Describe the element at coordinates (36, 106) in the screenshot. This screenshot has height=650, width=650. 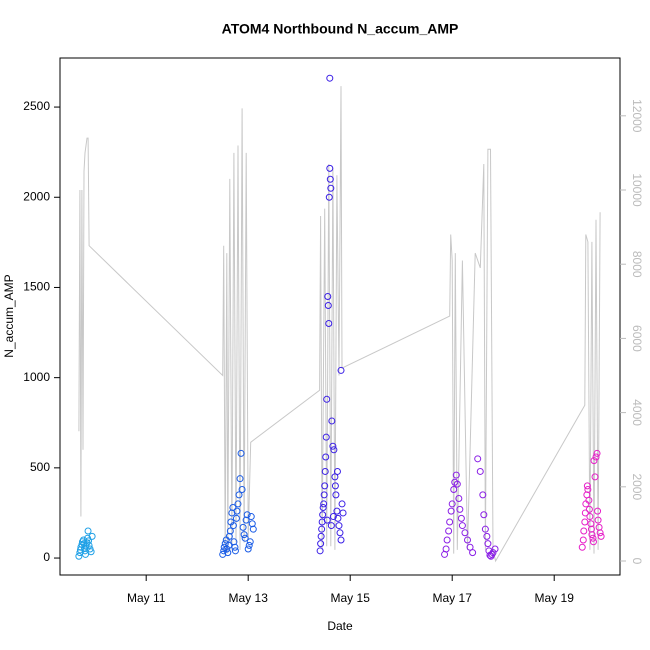
I see `y-tick-label: 2500` at that location.